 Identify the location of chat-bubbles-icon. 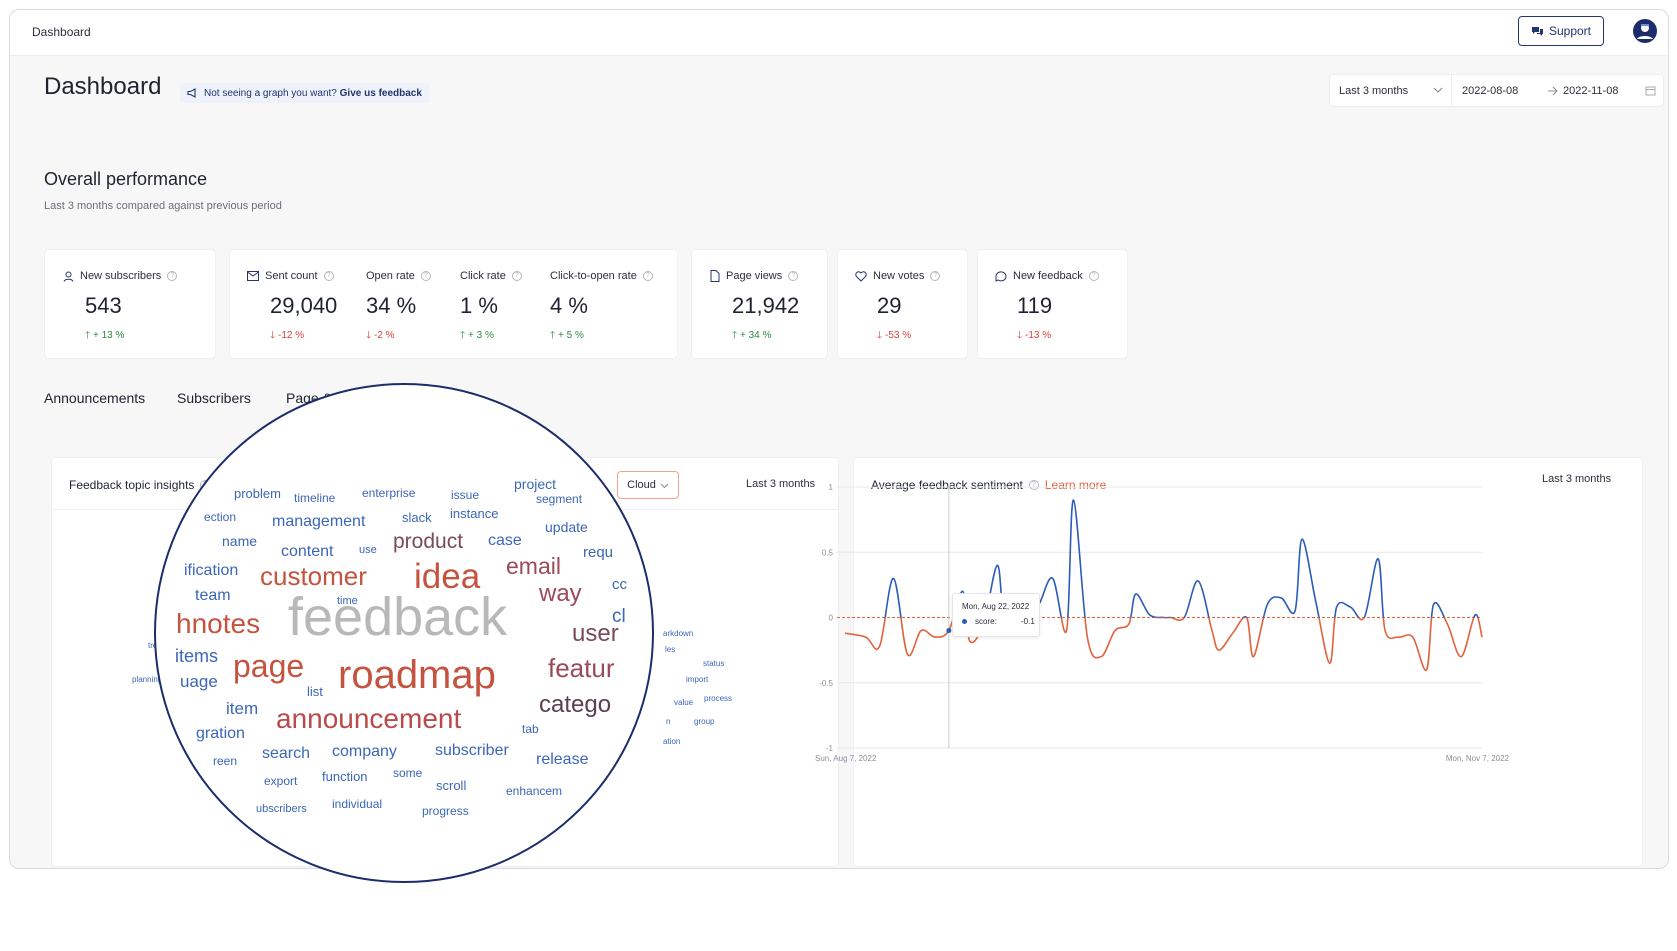
(1537, 31).